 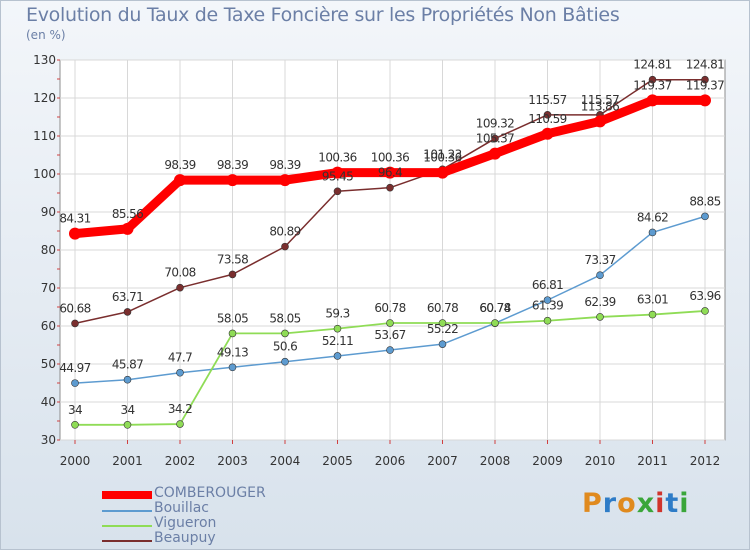 What do you see at coordinates (44, 60) in the screenshot?
I see `y-tick-label: 130` at bounding box center [44, 60].